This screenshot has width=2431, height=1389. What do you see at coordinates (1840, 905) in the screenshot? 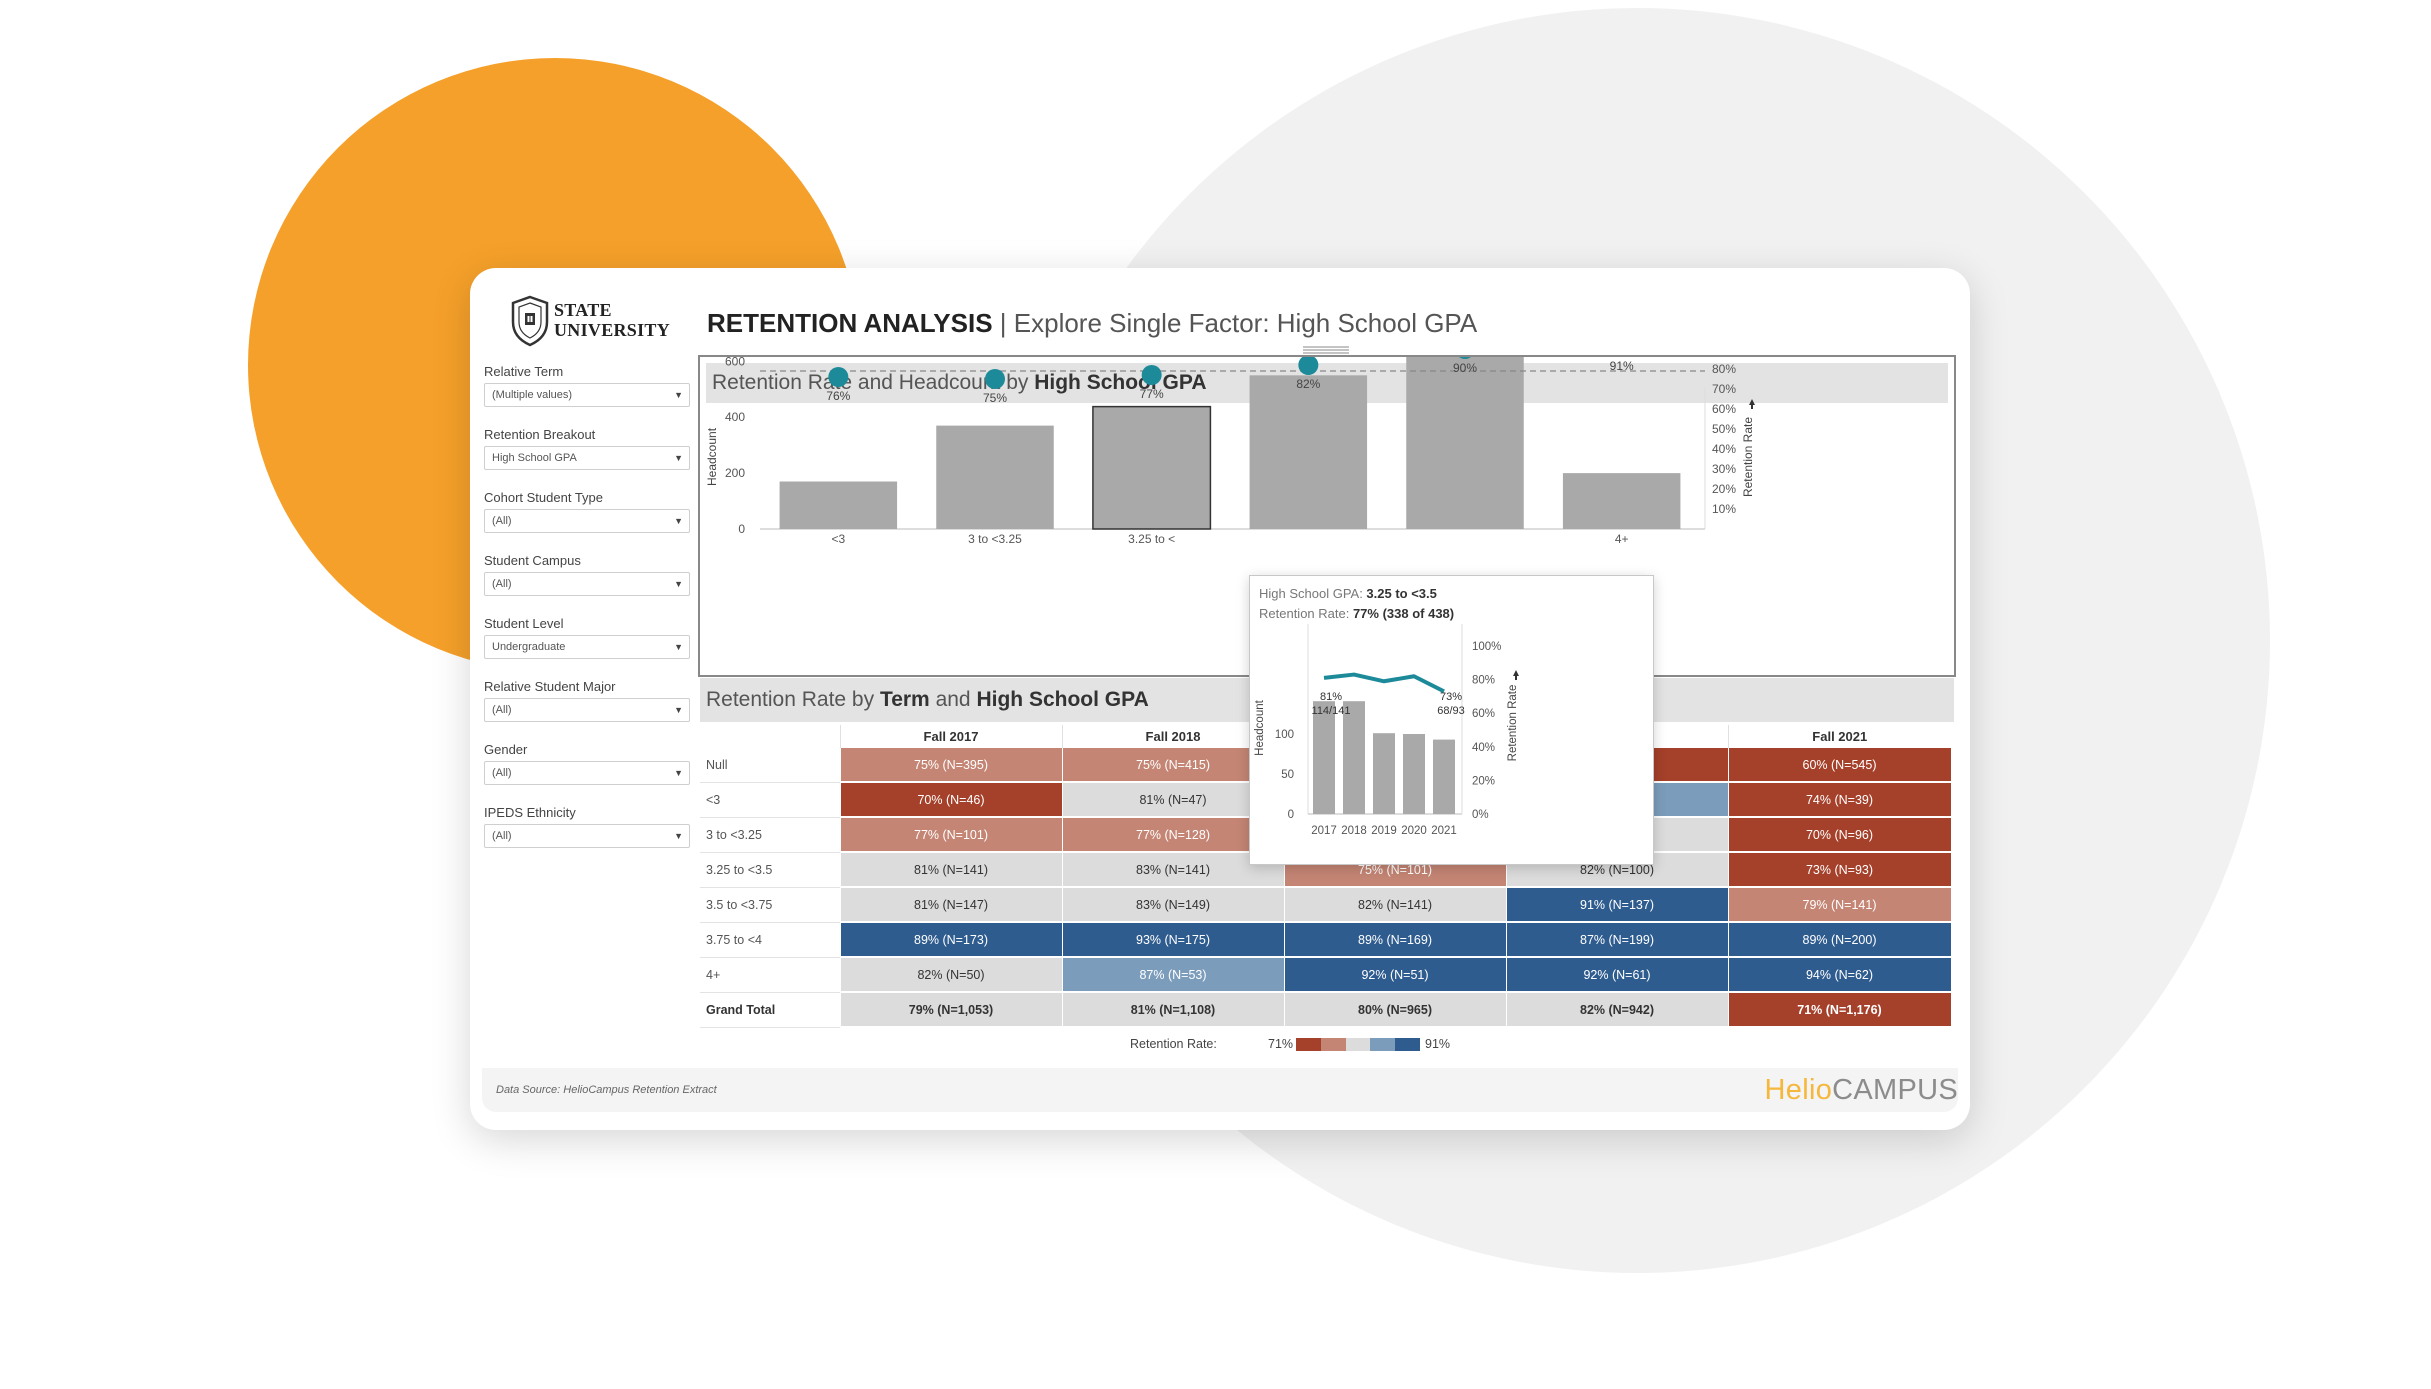
I see `heatmap-cell: 79% (N=141)` at bounding box center [1840, 905].